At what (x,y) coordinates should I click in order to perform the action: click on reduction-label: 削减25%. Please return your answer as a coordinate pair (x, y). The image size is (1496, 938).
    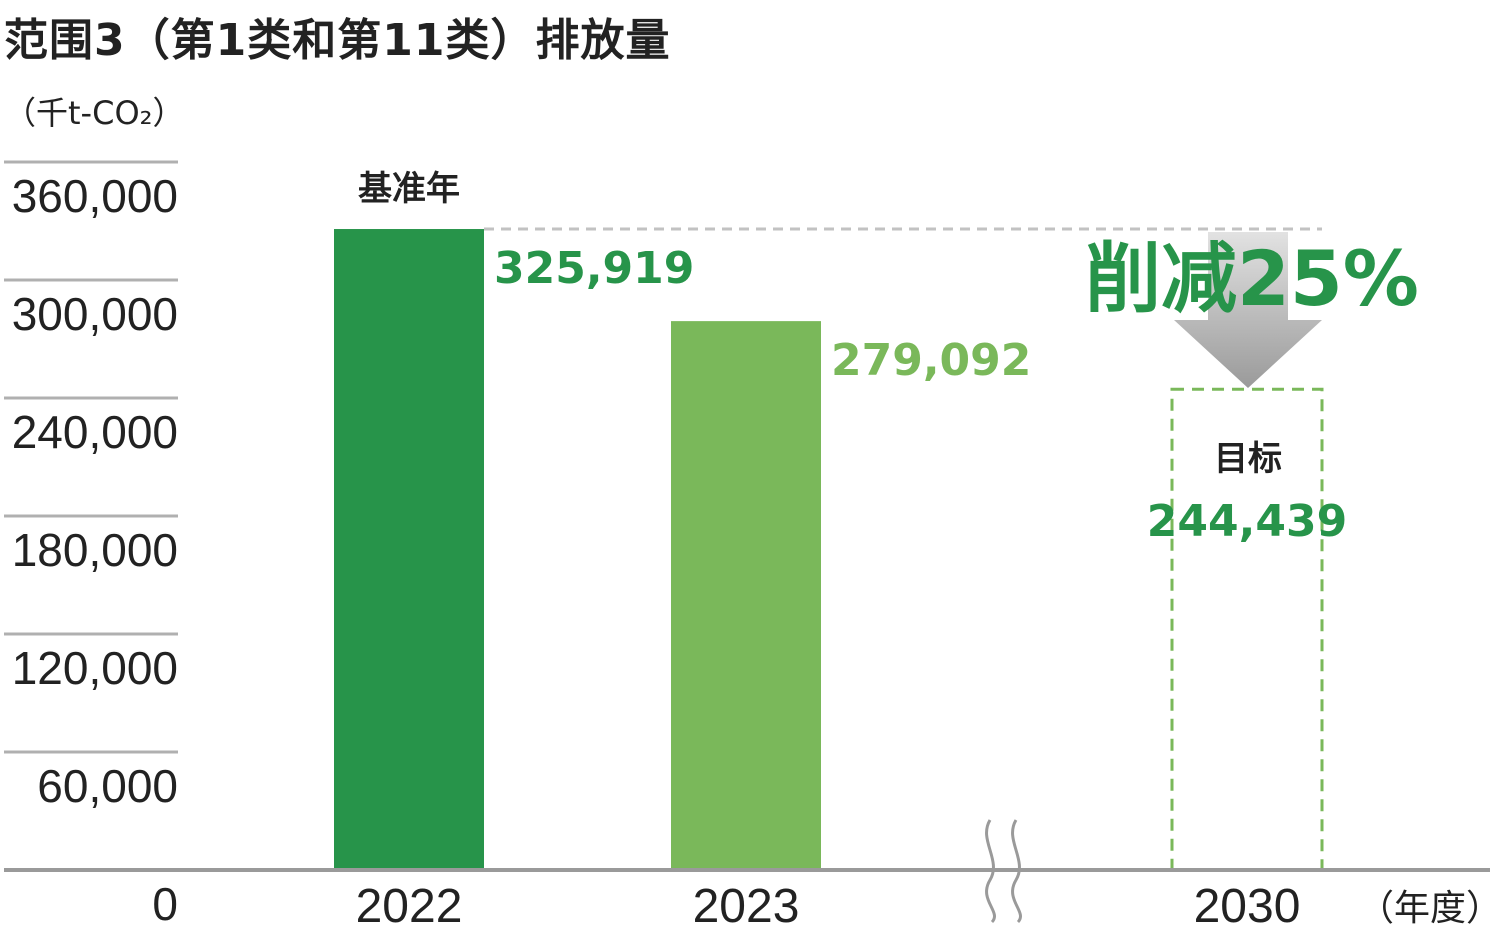
    Looking at the image, I should click on (1252, 278).